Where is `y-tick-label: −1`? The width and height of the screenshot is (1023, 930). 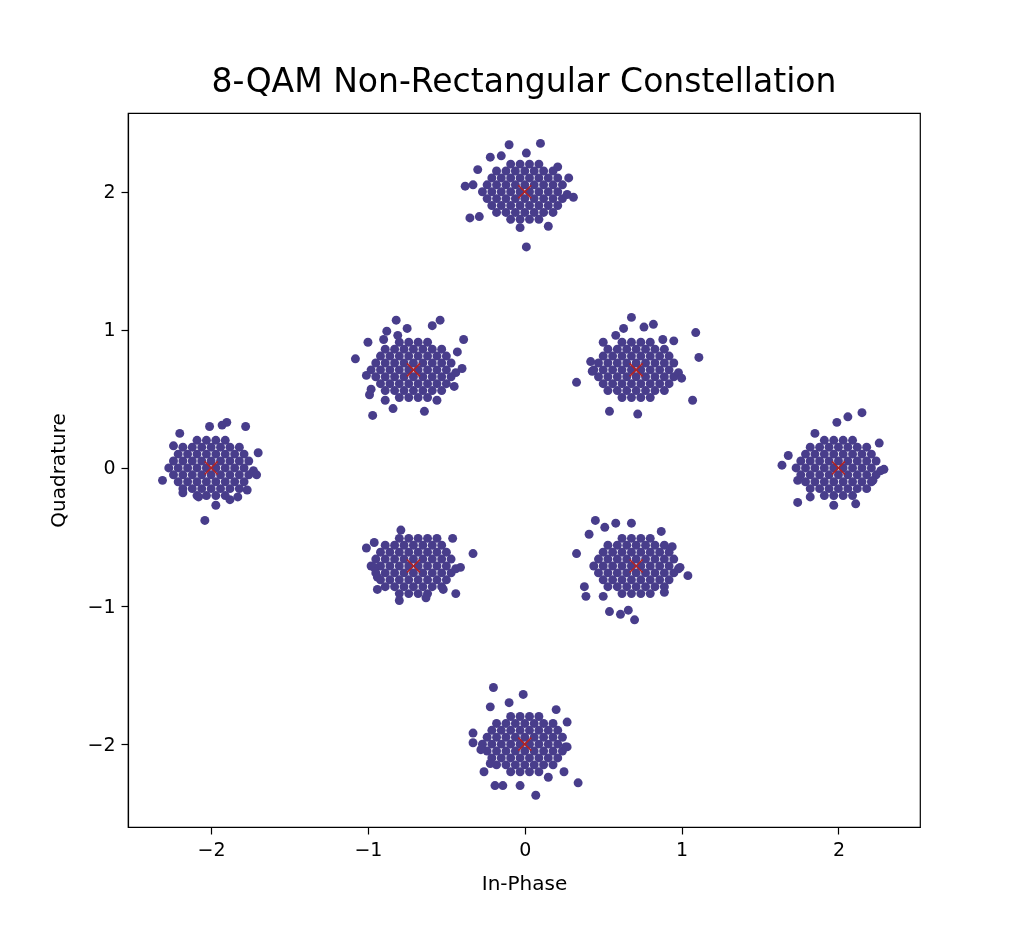 y-tick-label: −1 is located at coordinates (101, 605).